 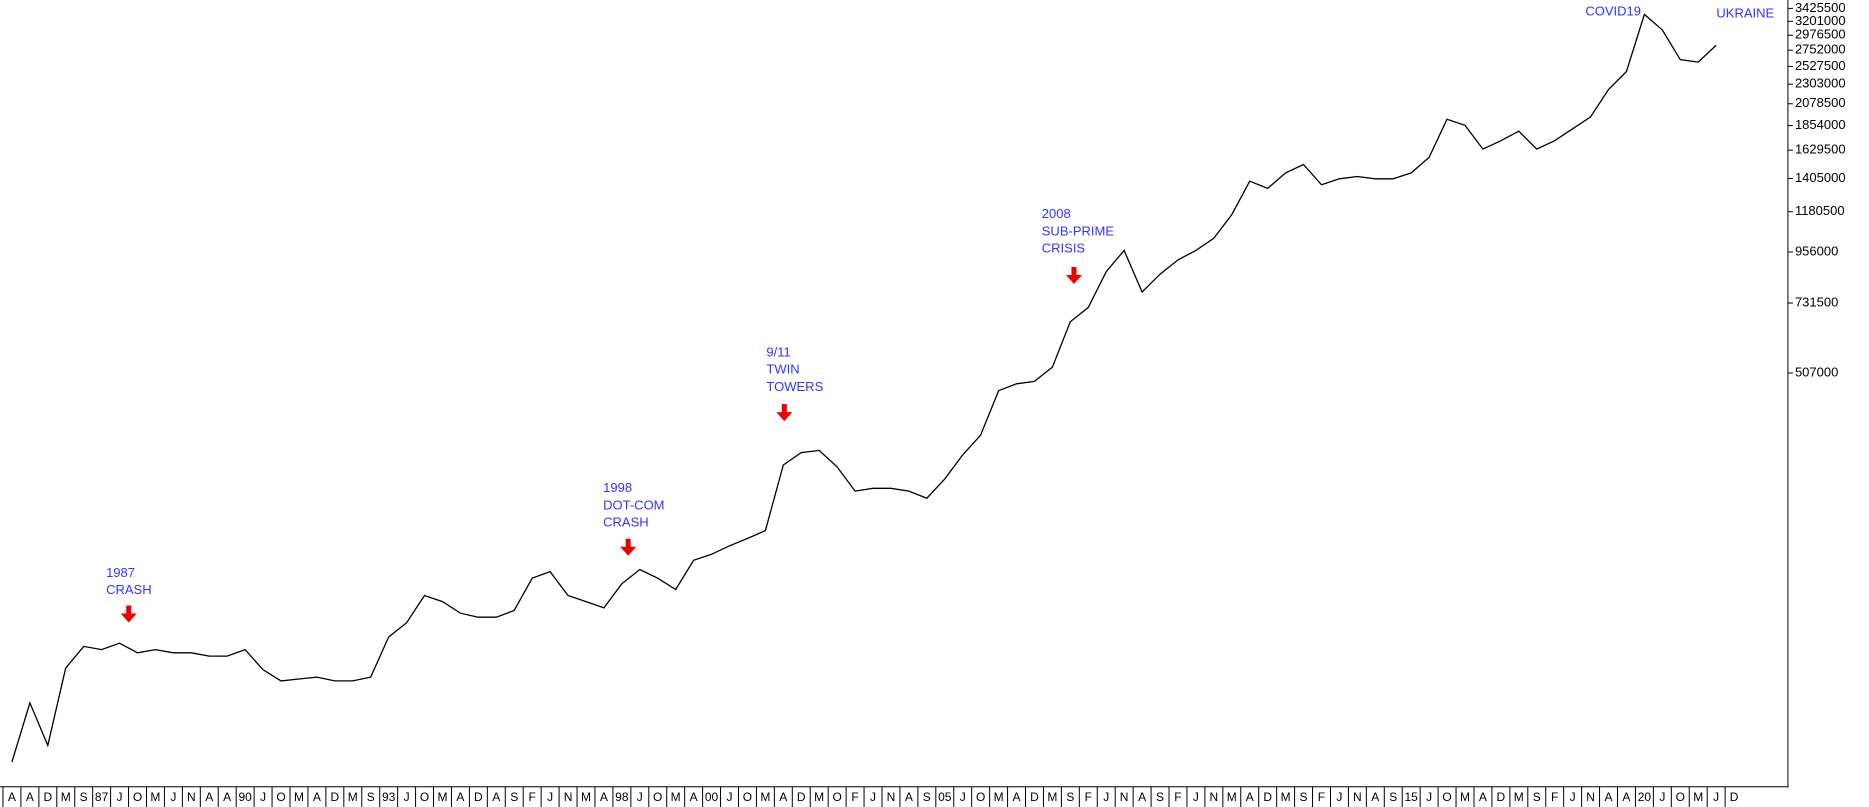 I want to click on y-tick-label: 2752000, so click(x=1820, y=49).